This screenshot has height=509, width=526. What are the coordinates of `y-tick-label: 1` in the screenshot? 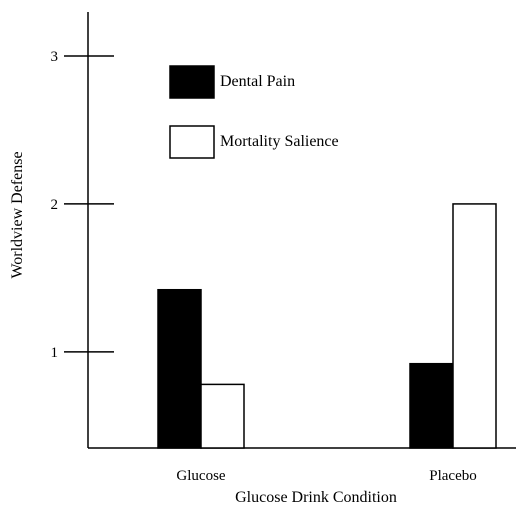 It's located at (55, 353).